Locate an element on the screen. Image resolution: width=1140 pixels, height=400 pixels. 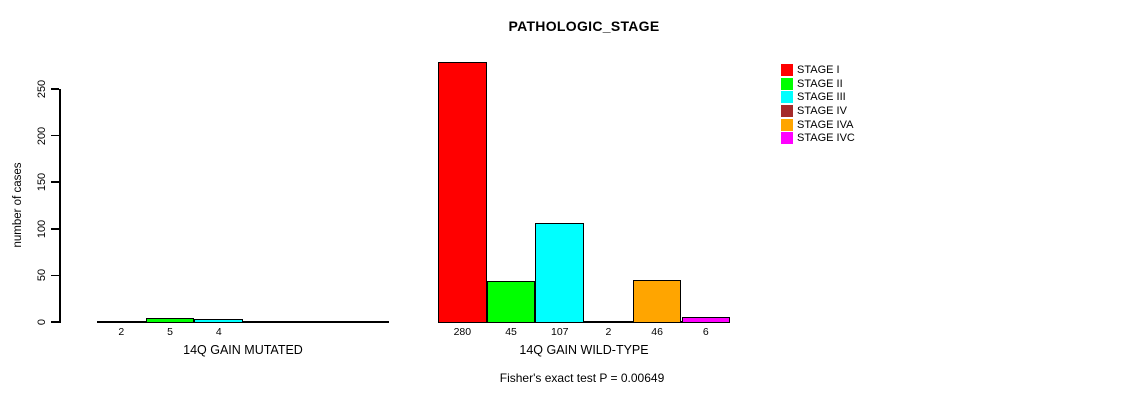
y-tick-label: 200 is located at coordinates (42, 135).